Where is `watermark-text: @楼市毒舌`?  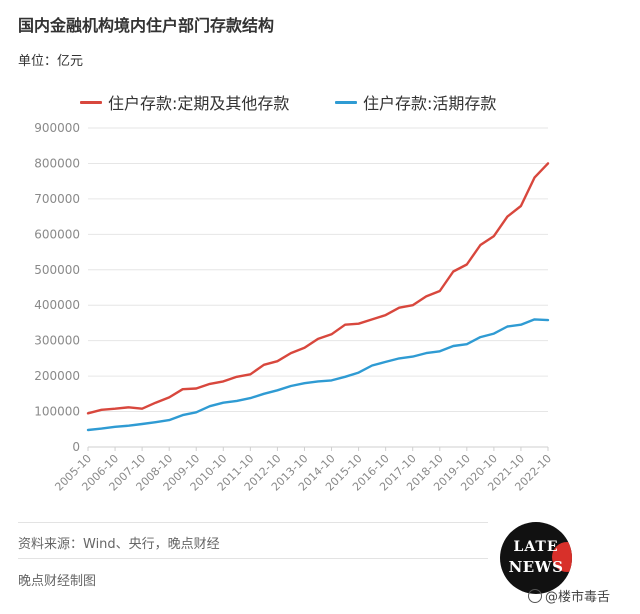
watermark-text: @楼市毒舌 is located at coordinates (578, 597).